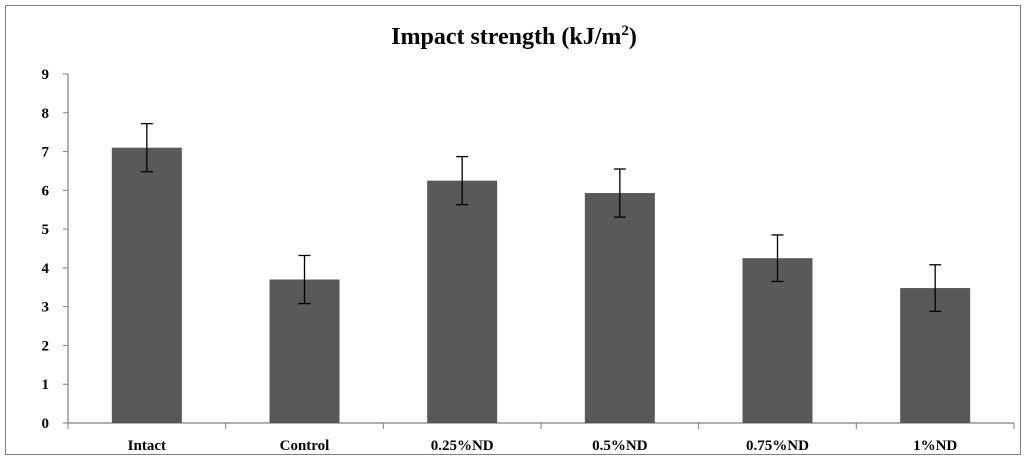 The height and width of the screenshot is (462, 1029). What do you see at coordinates (462, 446) in the screenshot?
I see `x-category-label: 0.25%ND` at bounding box center [462, 446].